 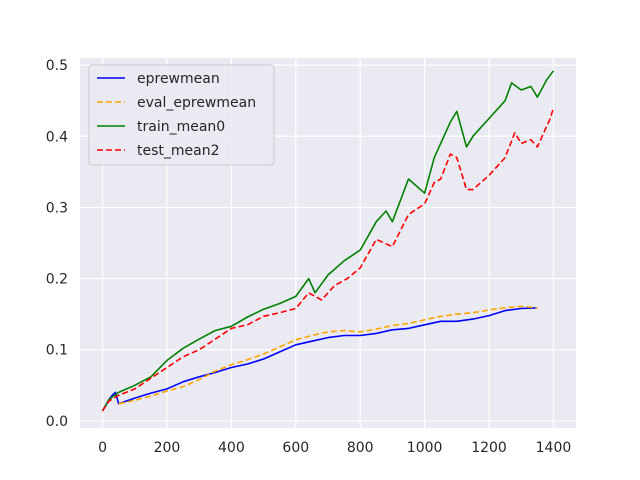 What do you see at coordinates (334, 448) in the screenshot?
I see `x-axis-ticks: 0 200 400 600 800 1000 1200 1400` at bounding box center [334, 448].